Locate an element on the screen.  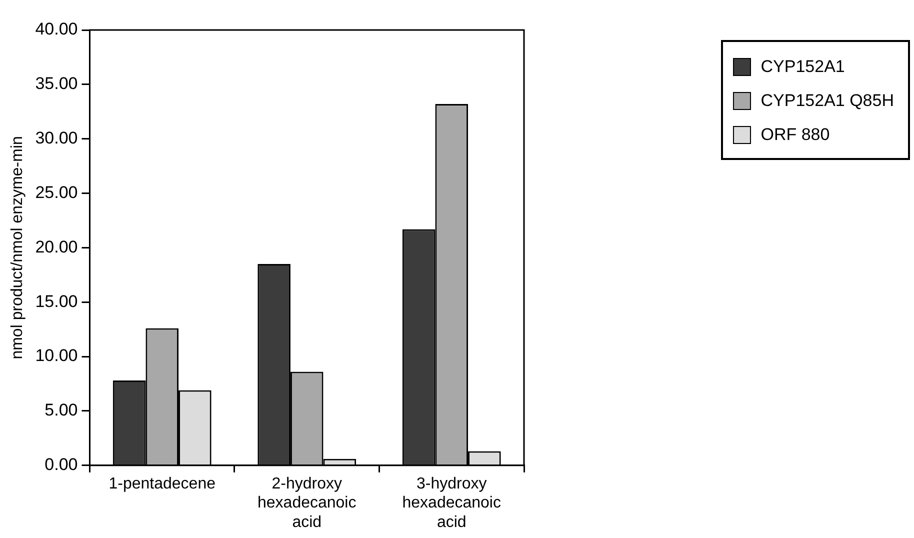
legend-label: ORF 880 is located at coordinates (795, 135).